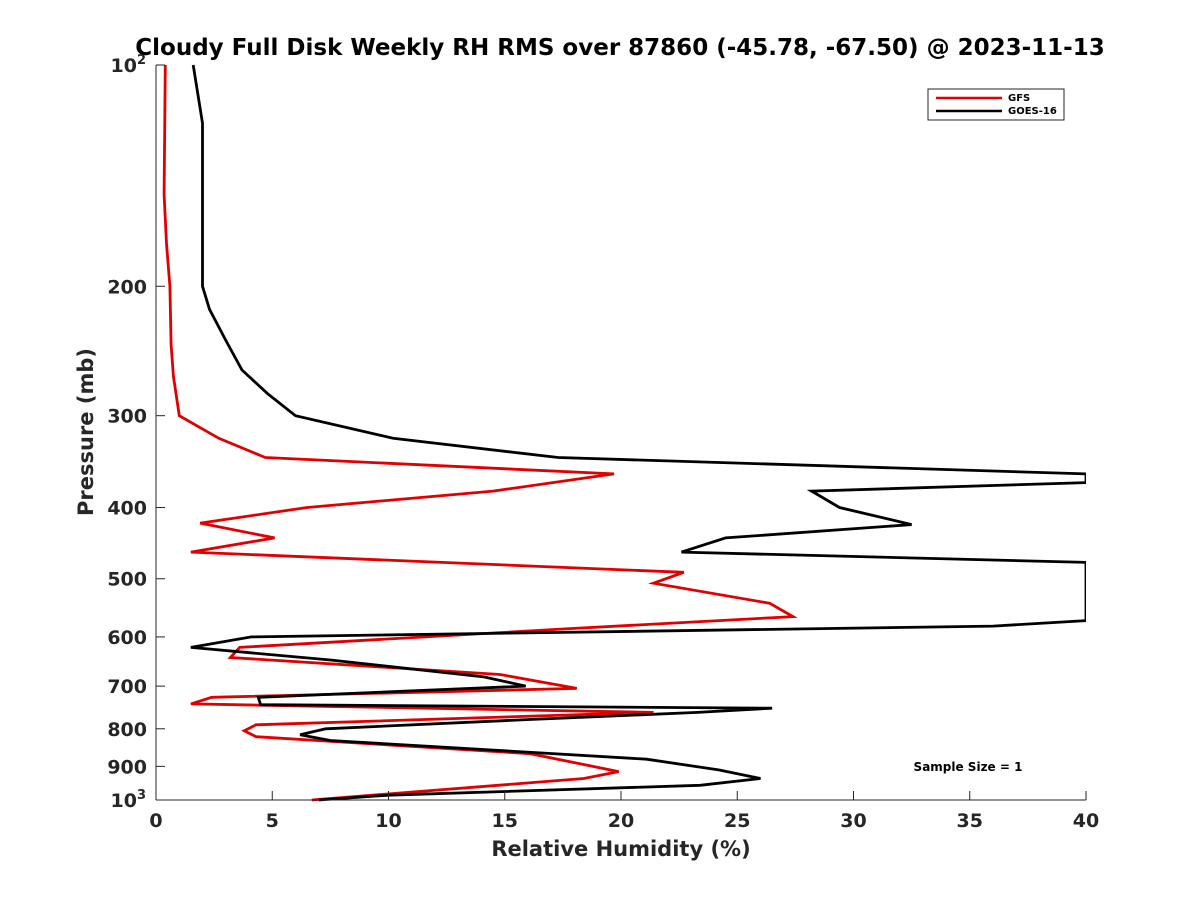 This screenshot has width=1200, height=900. I want to click on y-ticks: 10² 200 300 400 500 600 700 800 900 10³, so click(136, 432).